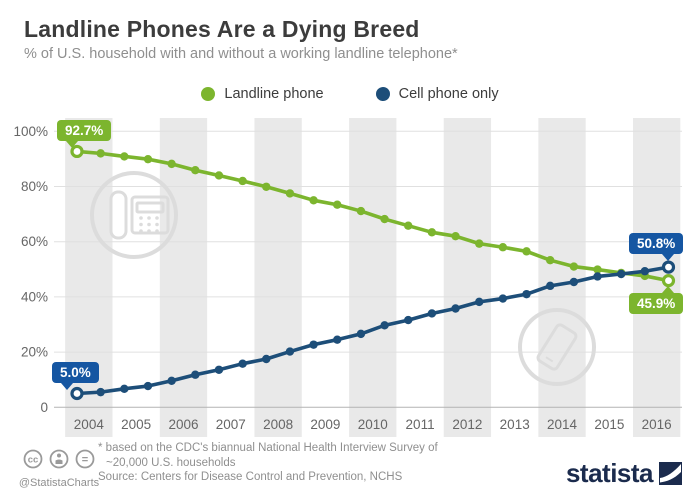 The image size is (700, 499). I want to click on svg-text: 2013, so click(515, 424).